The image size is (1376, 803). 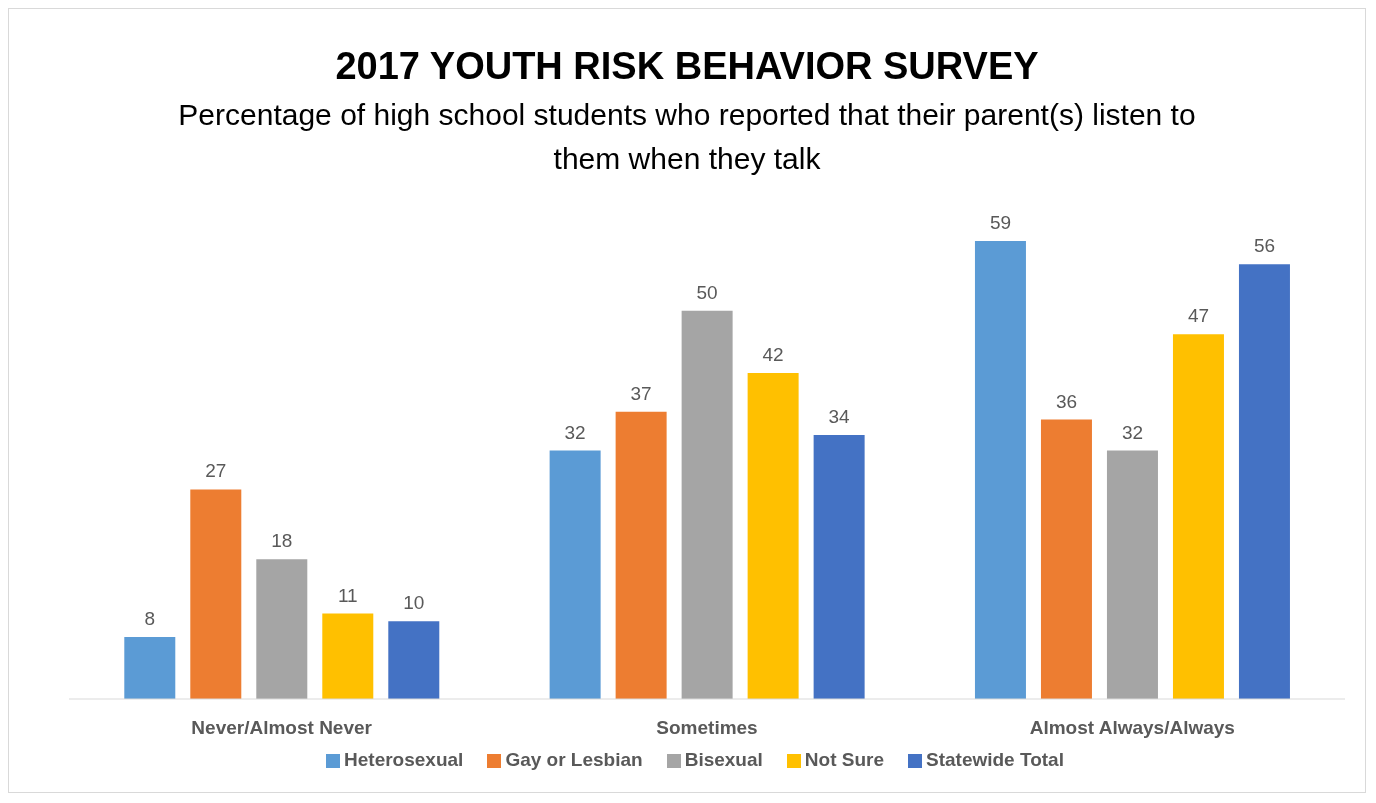 I want to click on data-label: 11, so click(x=347, y=595).